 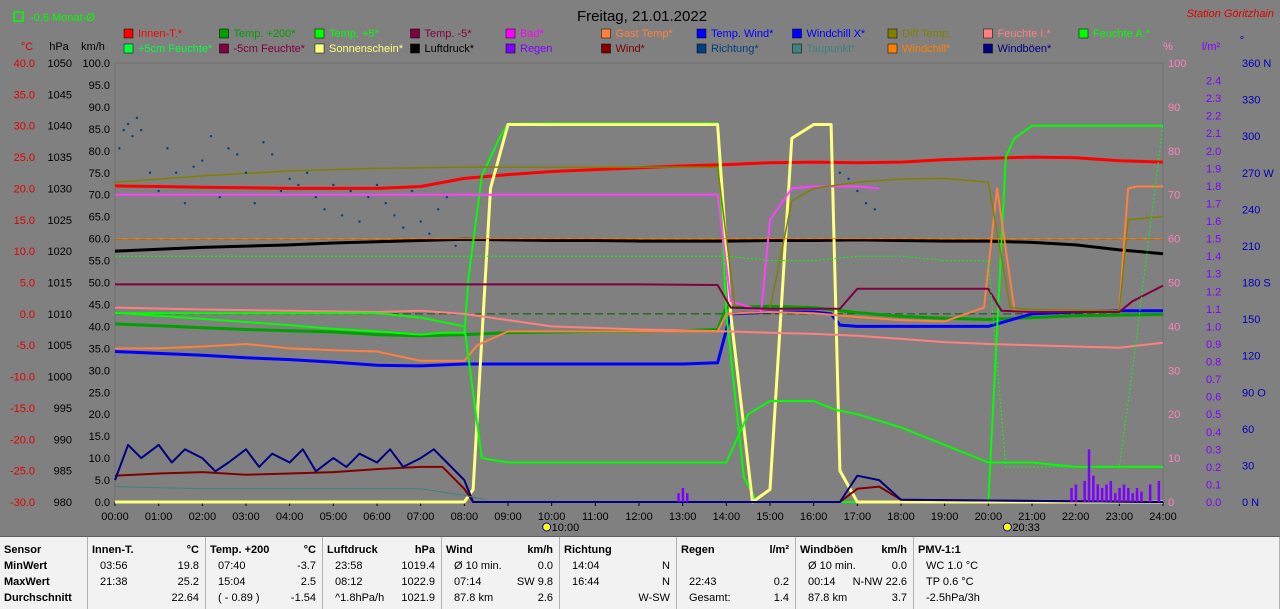 I want to click on stats-cell: 87.8 km, so click(x=474, y=598).